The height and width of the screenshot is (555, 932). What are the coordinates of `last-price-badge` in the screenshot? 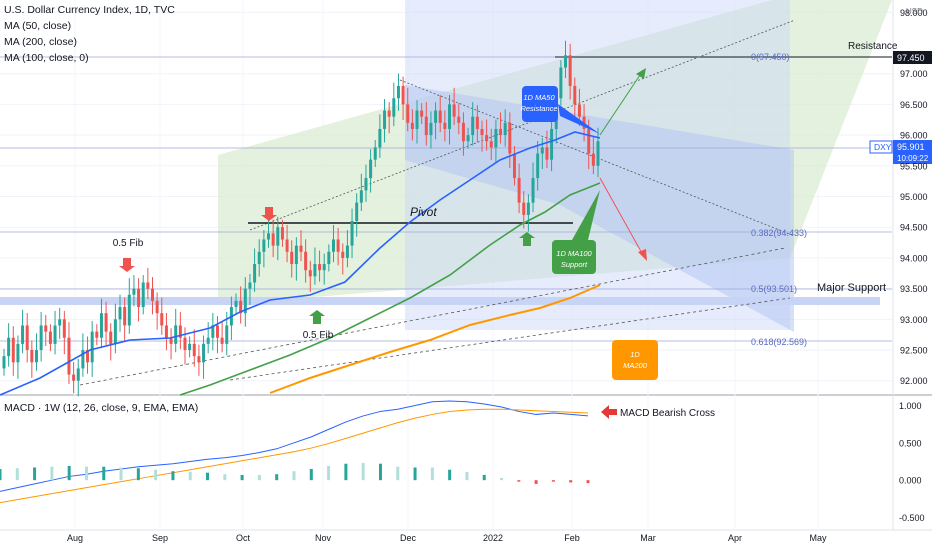 It's located at (912, 152).